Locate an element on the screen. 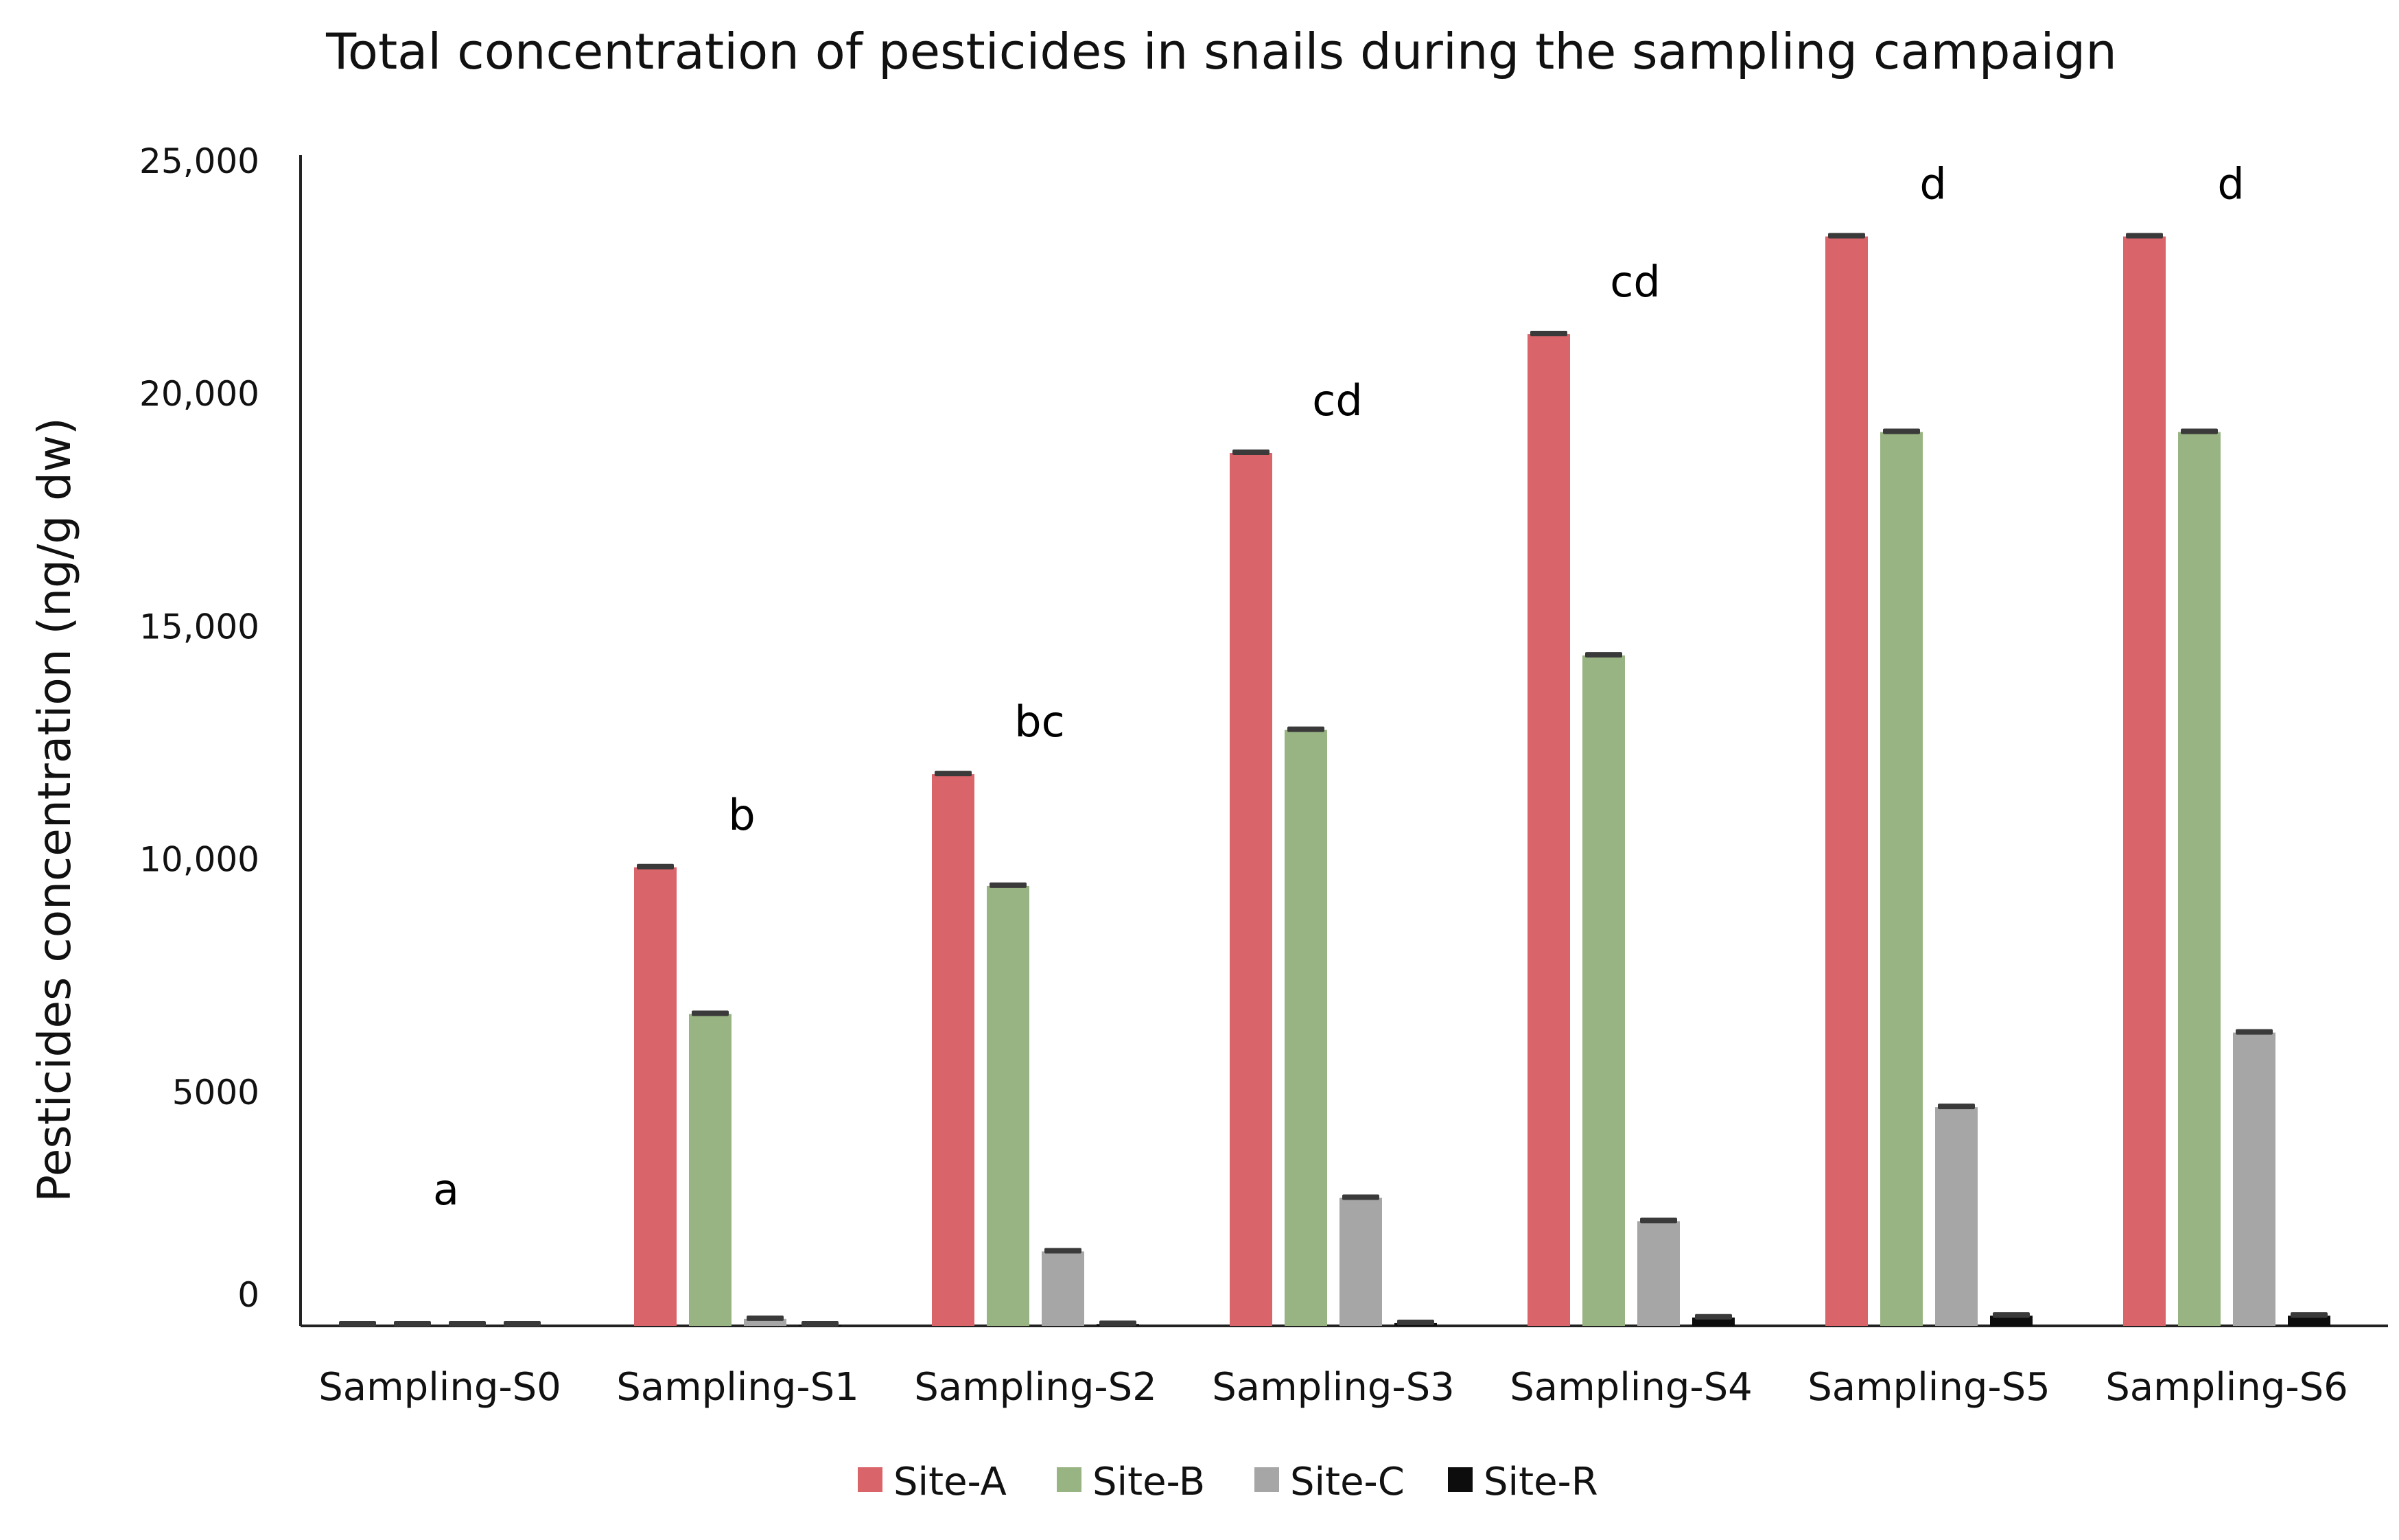 The image size is (2399, 1540). bar-site-r-sampling-s5 is located at coordinates (2011, 1321).